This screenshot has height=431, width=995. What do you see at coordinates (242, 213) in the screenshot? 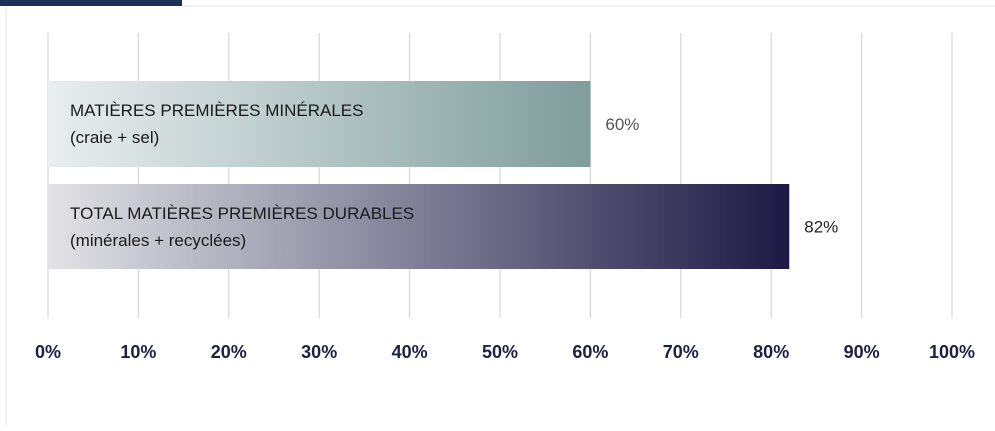
I see `bar-2-category-label: TOTAL MATIÈRES PREMIÈRES DURABLES` at bounding box center [242, 213].